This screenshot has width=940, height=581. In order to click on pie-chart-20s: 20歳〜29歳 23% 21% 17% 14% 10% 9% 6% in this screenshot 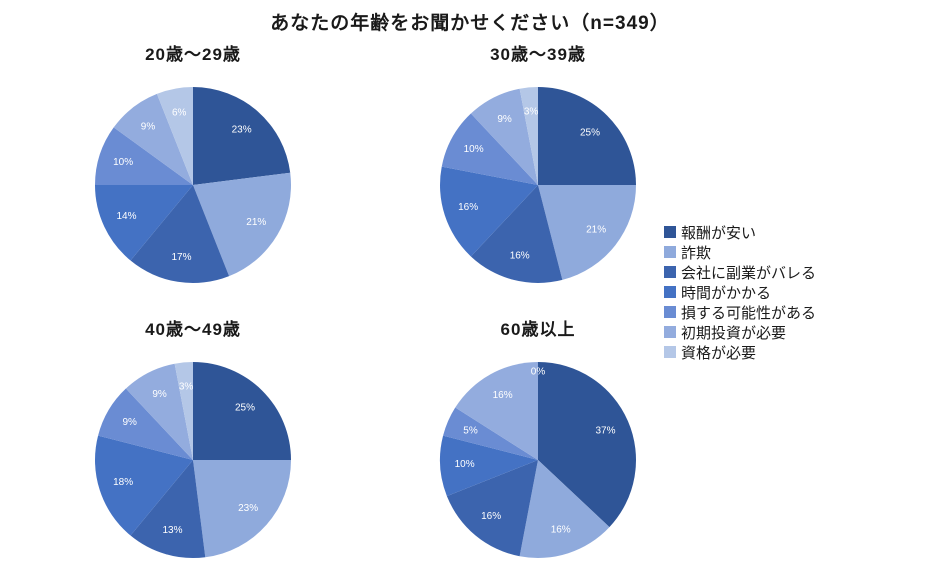, I will do `click(193, 166)`.